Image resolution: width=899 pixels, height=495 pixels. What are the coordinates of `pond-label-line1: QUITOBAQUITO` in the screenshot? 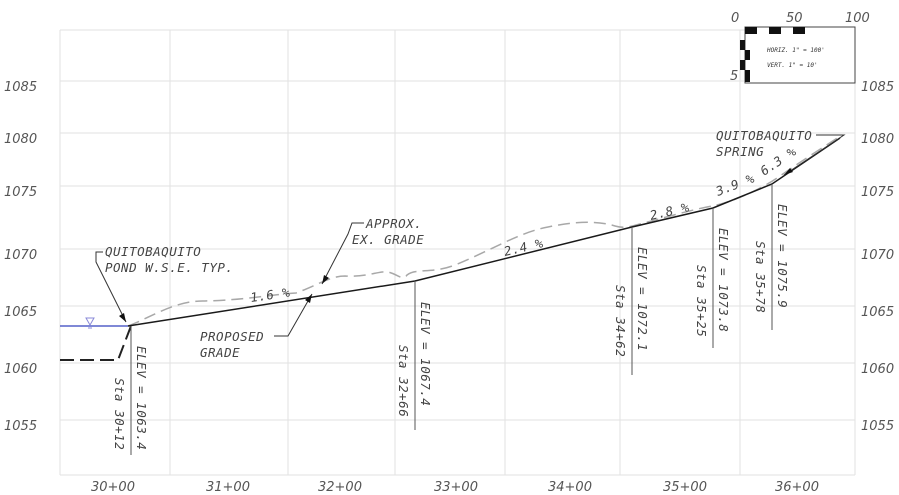 It's located at (153, 251).